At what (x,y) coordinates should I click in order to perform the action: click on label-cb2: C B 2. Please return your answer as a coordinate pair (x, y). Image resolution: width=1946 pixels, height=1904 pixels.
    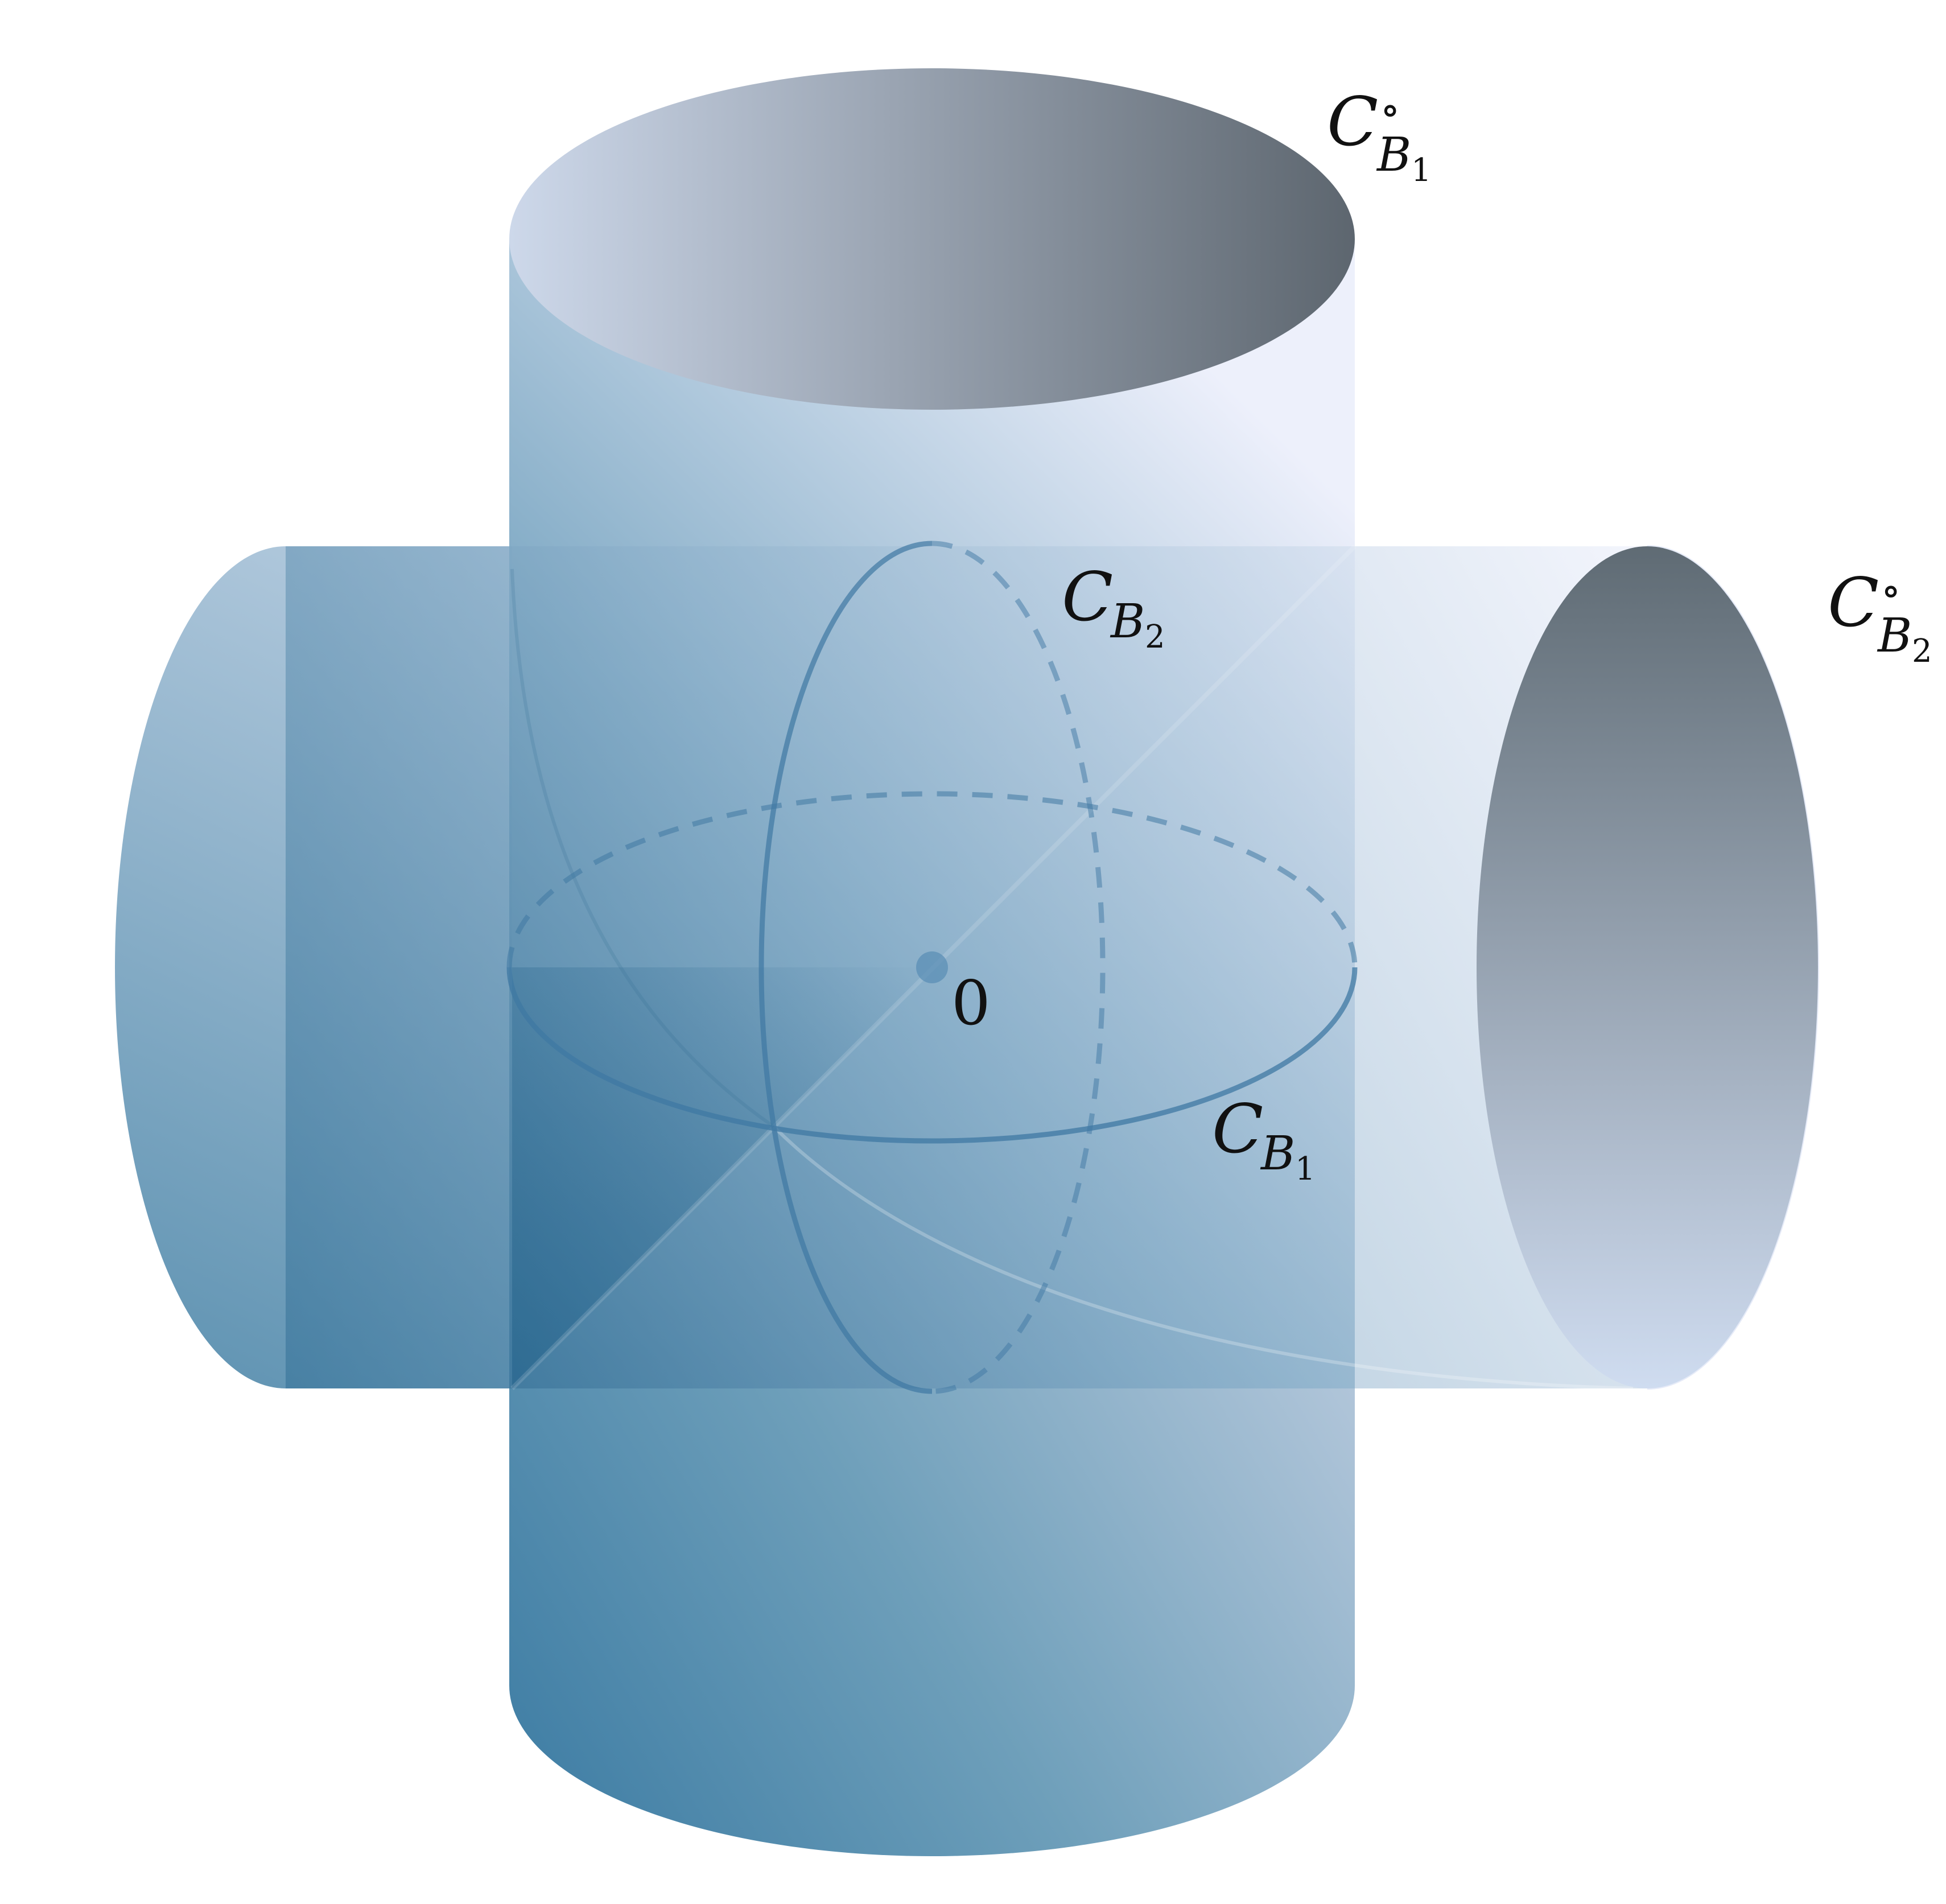
    Looking at the image, I should click on (1114, 607).